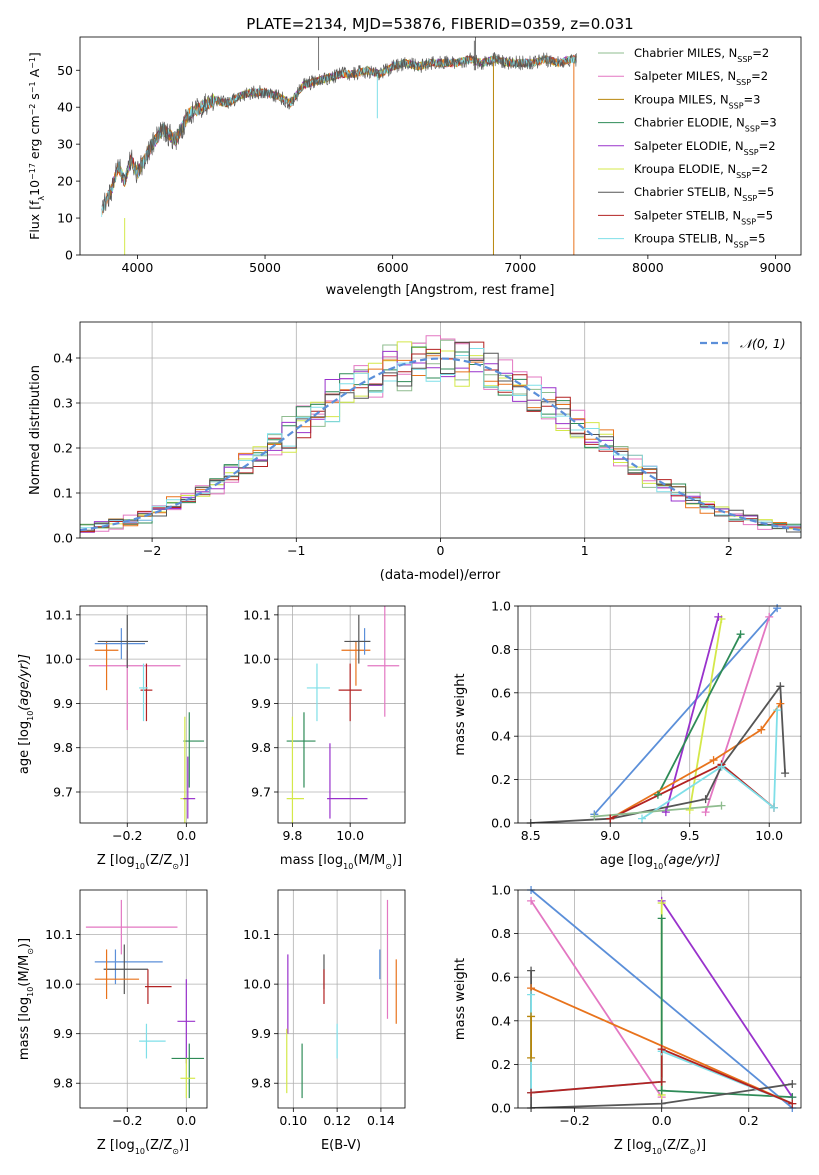 The height and width of the screenshot is (1175, 819). I want to click on x-axis-label-part: 10, so click(348, 866).